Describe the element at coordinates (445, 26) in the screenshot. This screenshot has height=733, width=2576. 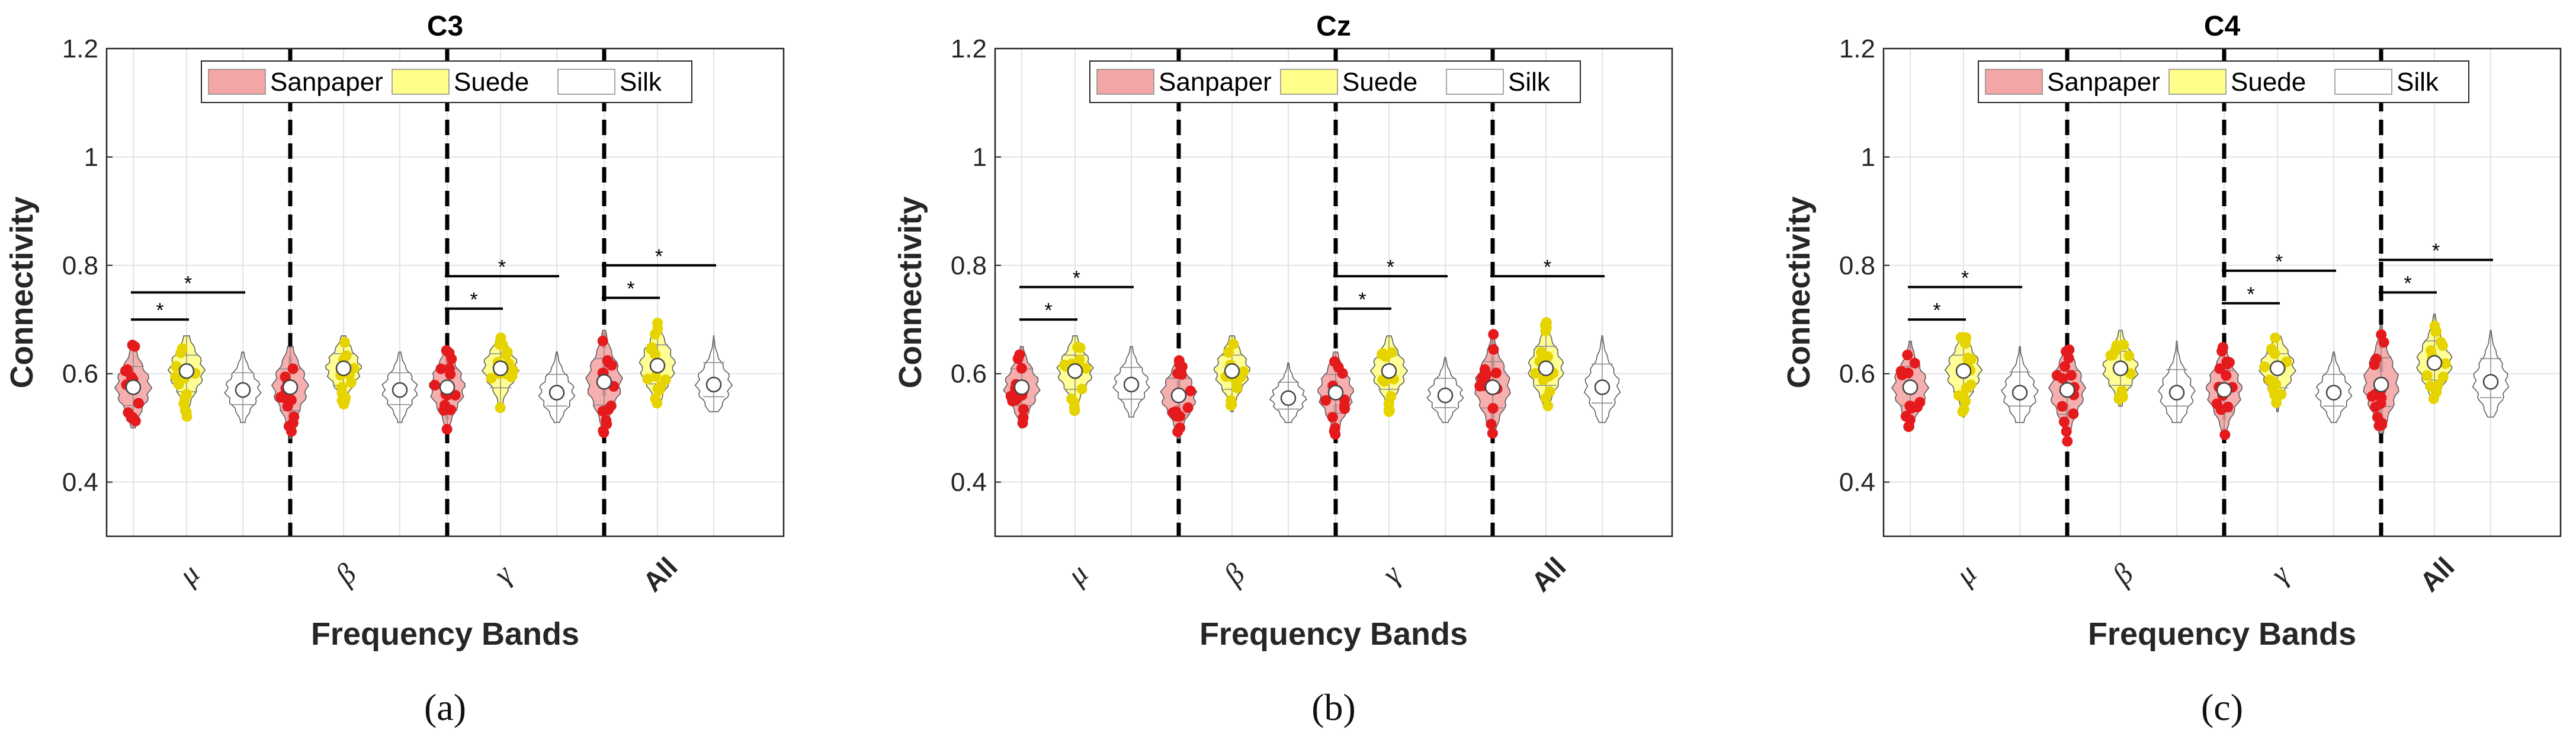
I see `chart-title: C3` at that location.